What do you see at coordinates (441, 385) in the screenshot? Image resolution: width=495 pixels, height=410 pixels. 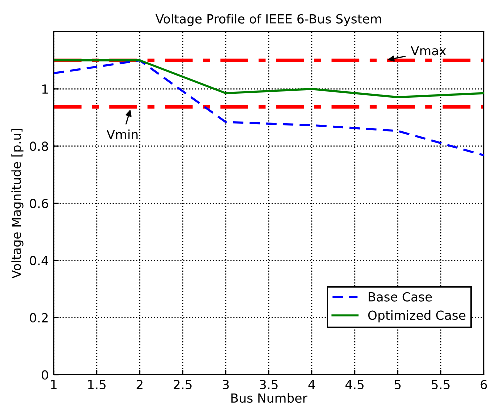 I see `x-tick-label: 5.5` at bounding box center [441, 385].